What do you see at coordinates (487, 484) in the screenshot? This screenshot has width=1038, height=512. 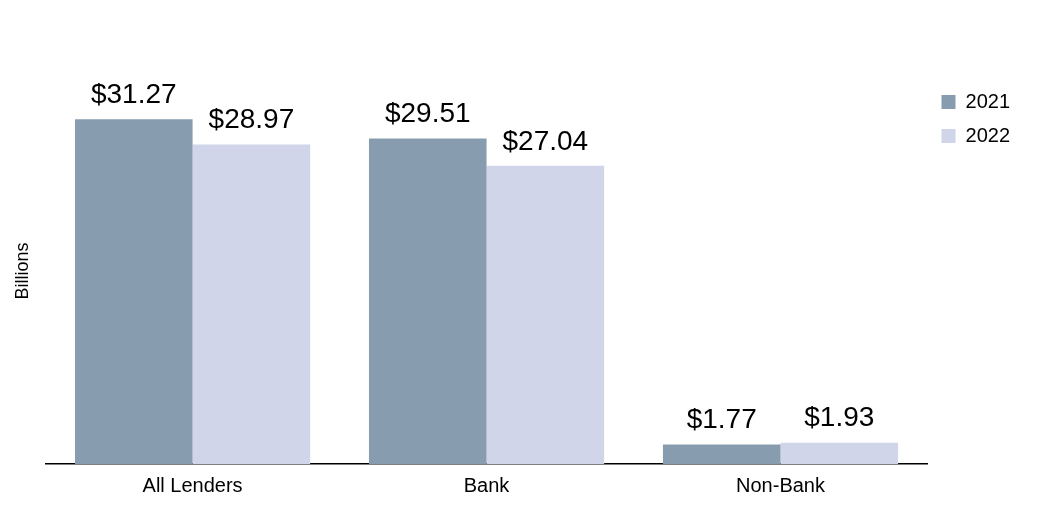 I see `x-tick-label: Bank` at bounding box center [487, 484].